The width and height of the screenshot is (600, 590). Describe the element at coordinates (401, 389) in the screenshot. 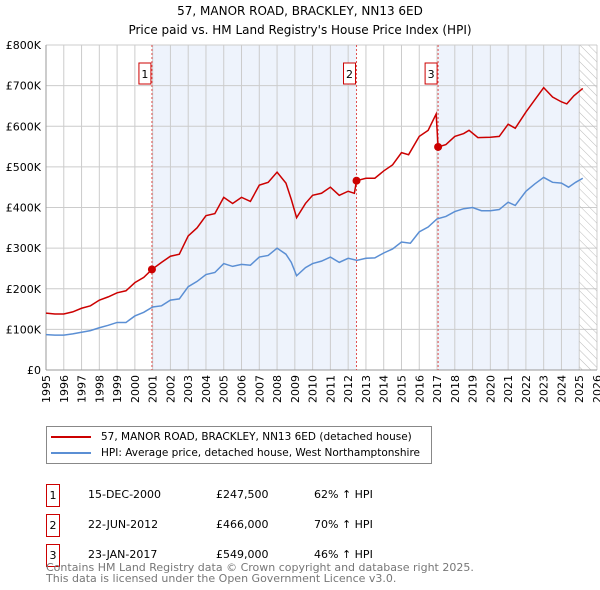

I see `x-tick-label: 2015` at that location.